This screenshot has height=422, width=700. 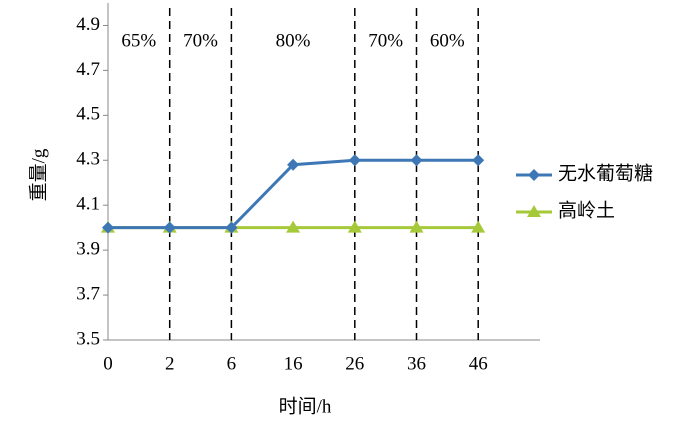 I want to click on x-tick-label: 46, so click(x=478, y=363).